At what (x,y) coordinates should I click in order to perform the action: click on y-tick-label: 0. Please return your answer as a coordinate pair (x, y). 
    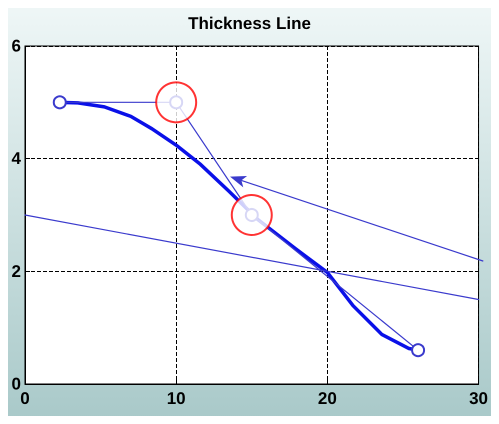
    Looking at the image, I should click on (16, 384).